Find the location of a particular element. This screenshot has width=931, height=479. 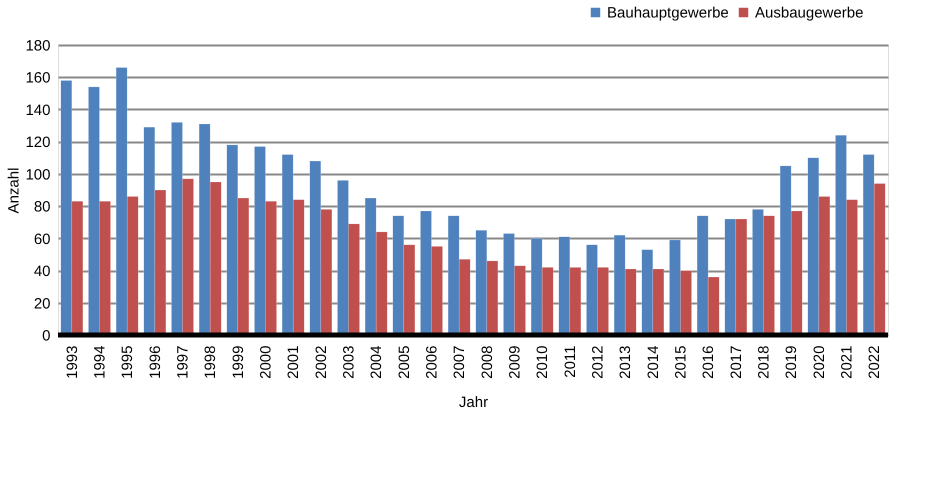

y-tick-label: 120 is located at coordinates (37, 143).